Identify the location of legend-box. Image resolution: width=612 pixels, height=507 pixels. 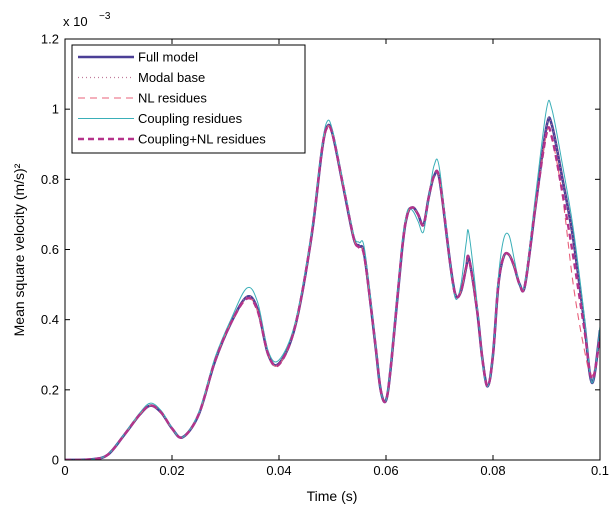
(188, 99).